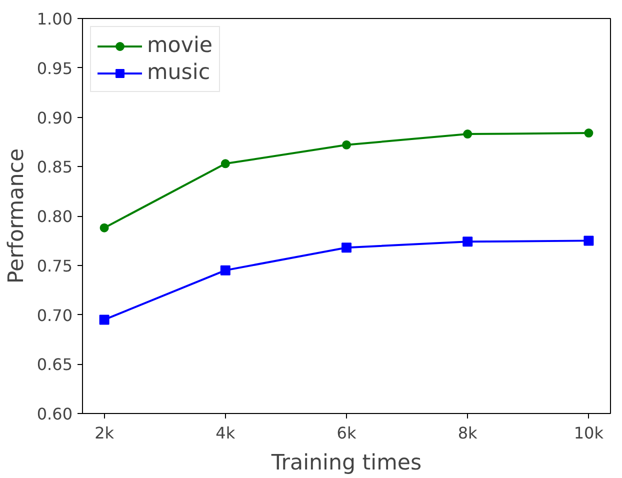  What do you see at coordinates (54, 315) in the screenshot?
I see `y-tick-label: 0.70` at bounding box center [54, 315].